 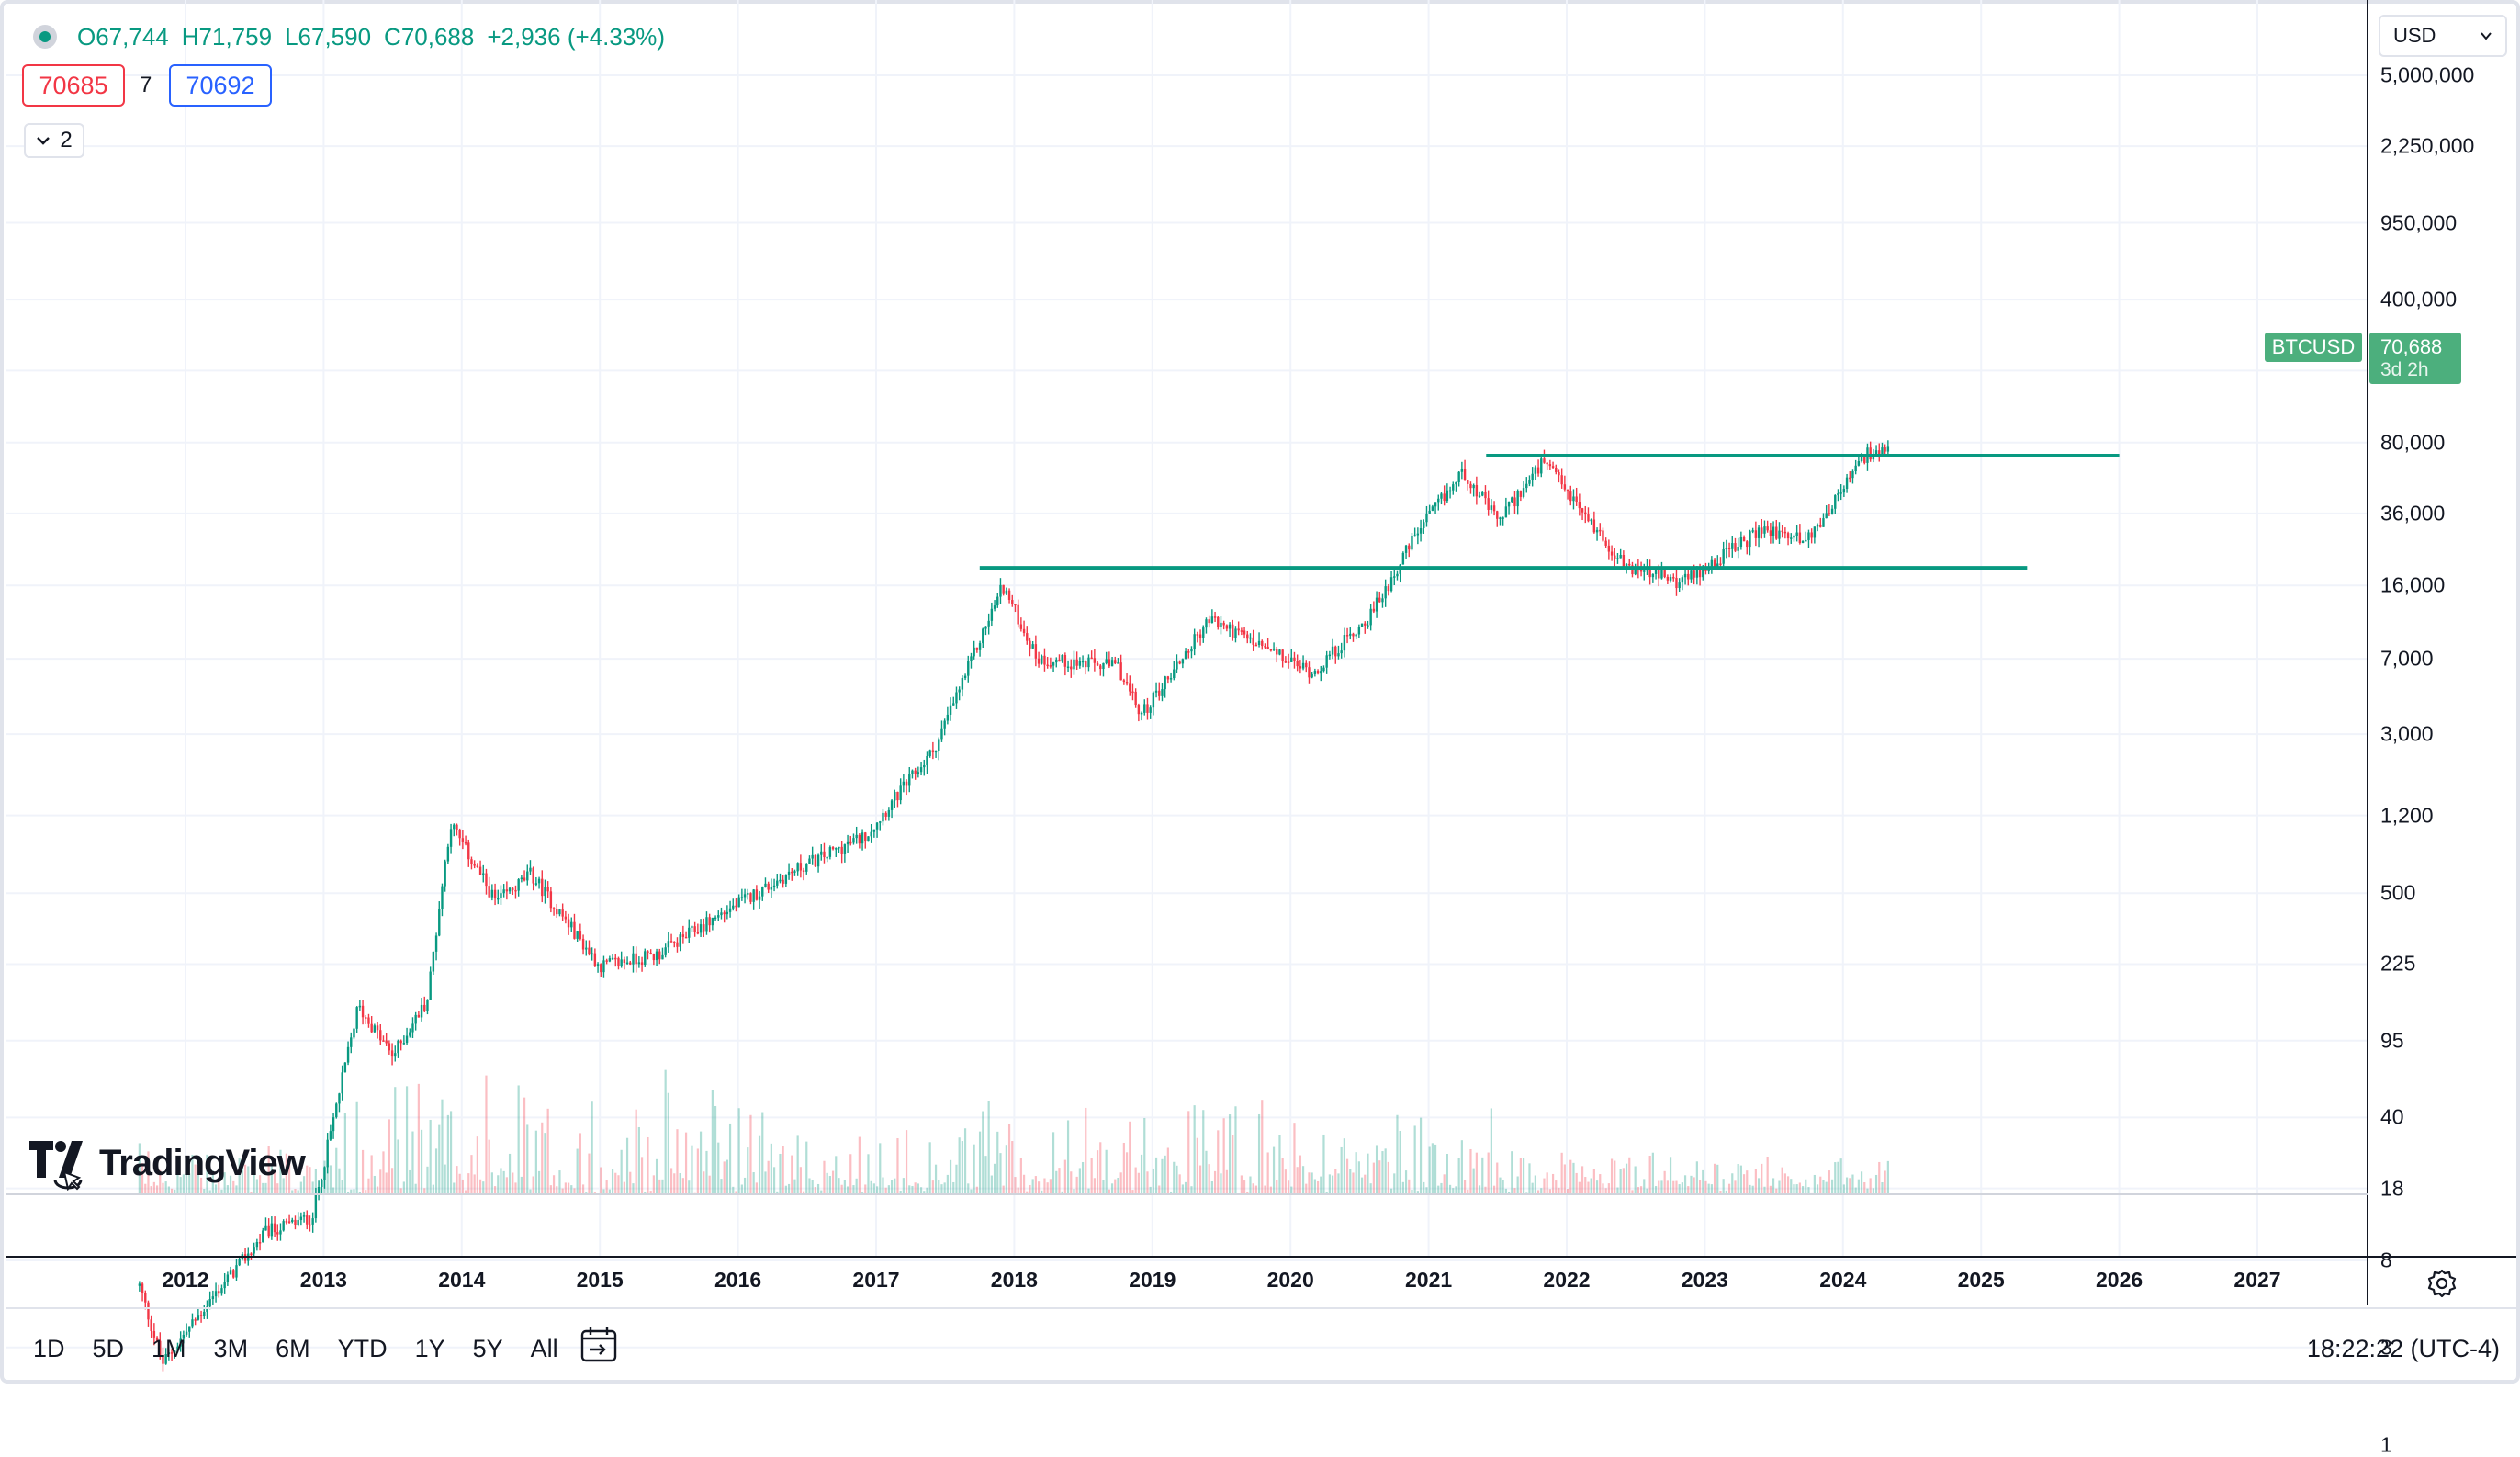 What do you see at coordinates (231, 1349) in the screenshot?
I see `range-3m: 3M` at bounding box center [231, 1349].